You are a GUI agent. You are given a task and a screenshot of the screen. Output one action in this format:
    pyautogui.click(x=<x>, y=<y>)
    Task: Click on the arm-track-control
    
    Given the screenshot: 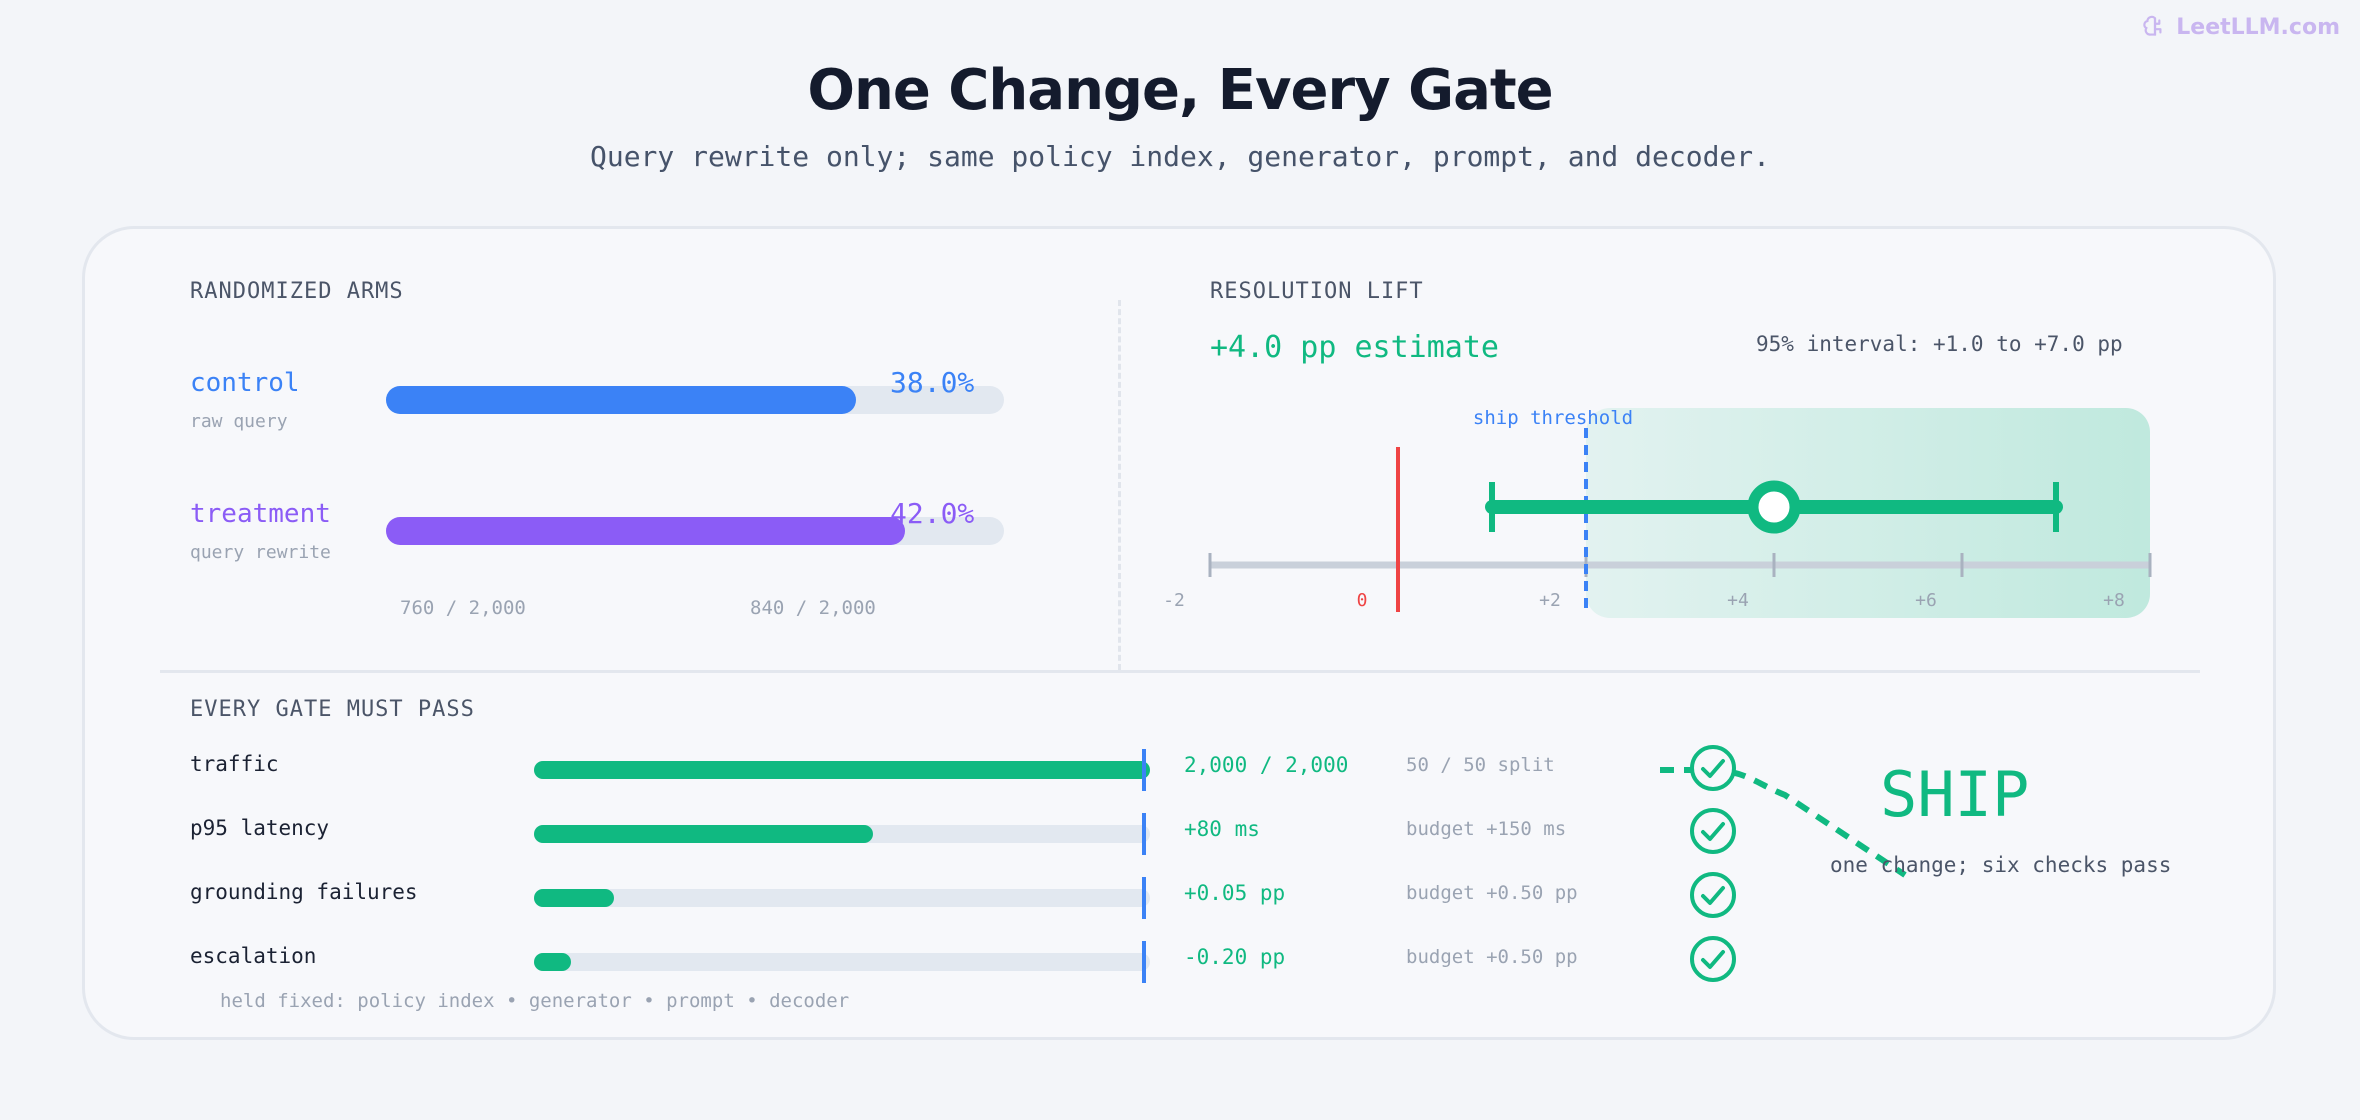 What is the action you would take?
    pyautogui.click(x=695, y=400)
    